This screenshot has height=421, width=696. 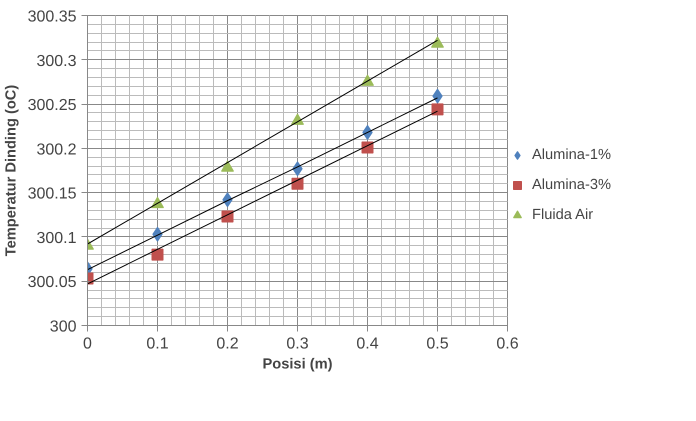 I want to click on y-axis-title: Temperatur Dinding (oC), so click(x=12, y=170).